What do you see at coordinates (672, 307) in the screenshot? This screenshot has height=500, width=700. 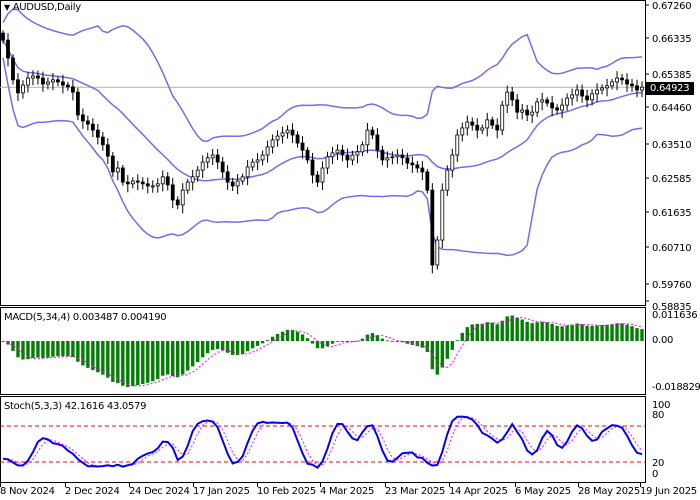 I see `price-tick: 0.58835` at bounding box center [672, 307].